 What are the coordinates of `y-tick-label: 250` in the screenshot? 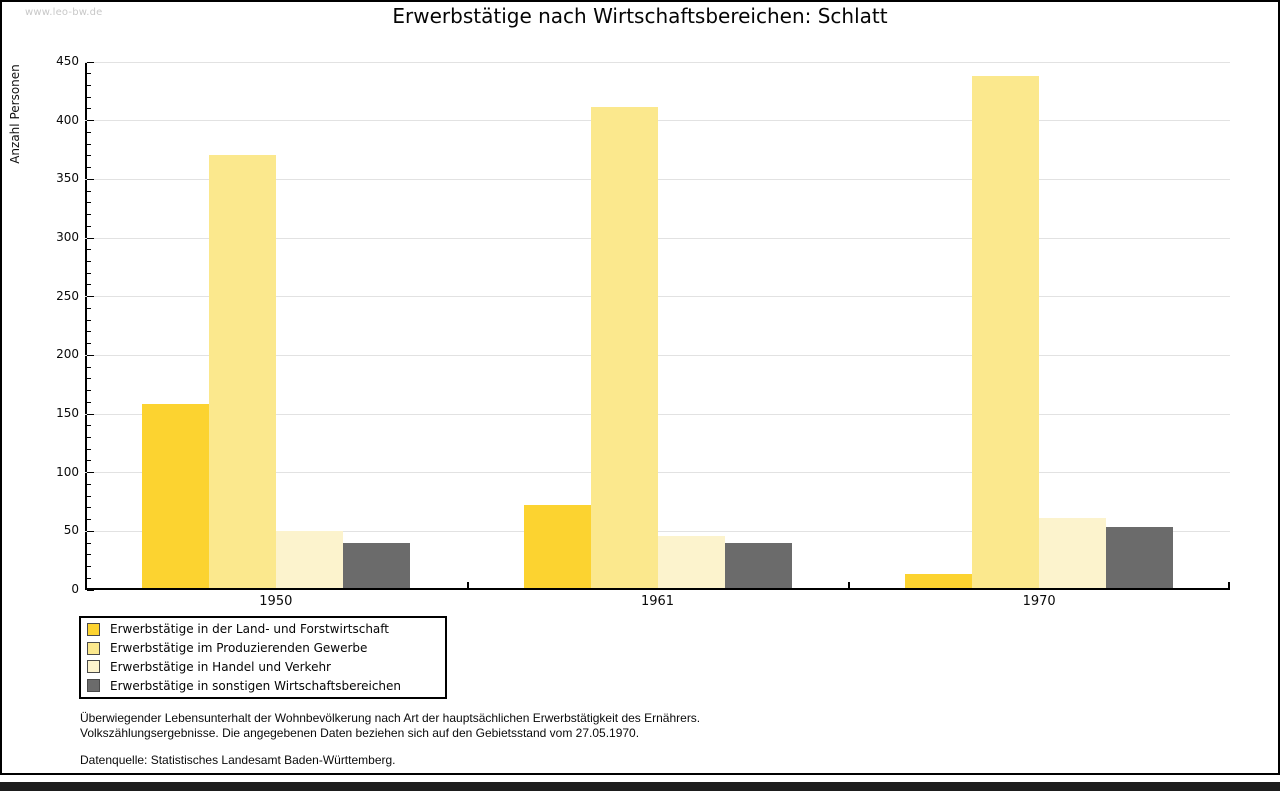 It's located at (67, 295).